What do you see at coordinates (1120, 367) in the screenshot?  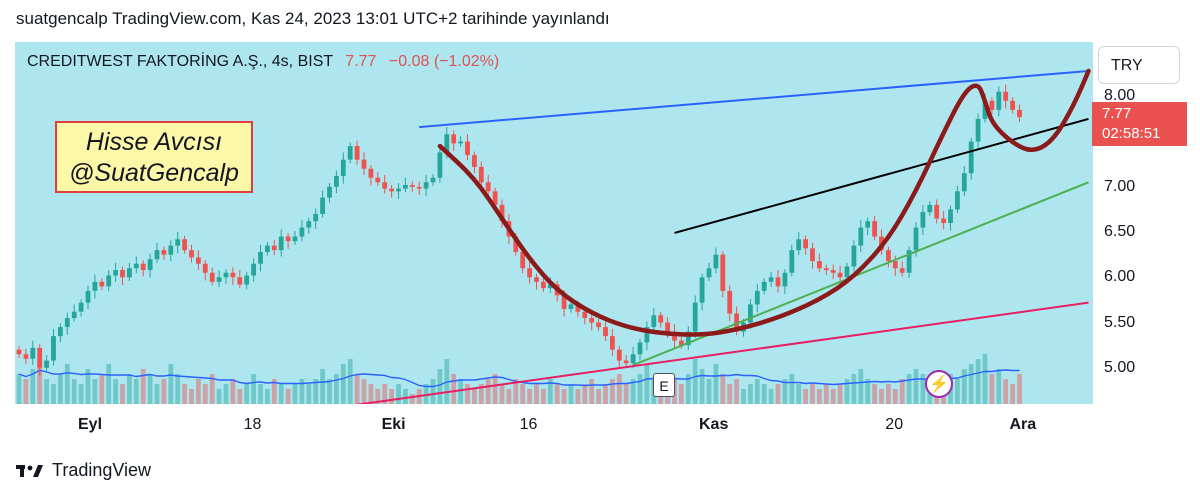 I see `y-tick-label: 5.00` at bounding box center [1120, 367].